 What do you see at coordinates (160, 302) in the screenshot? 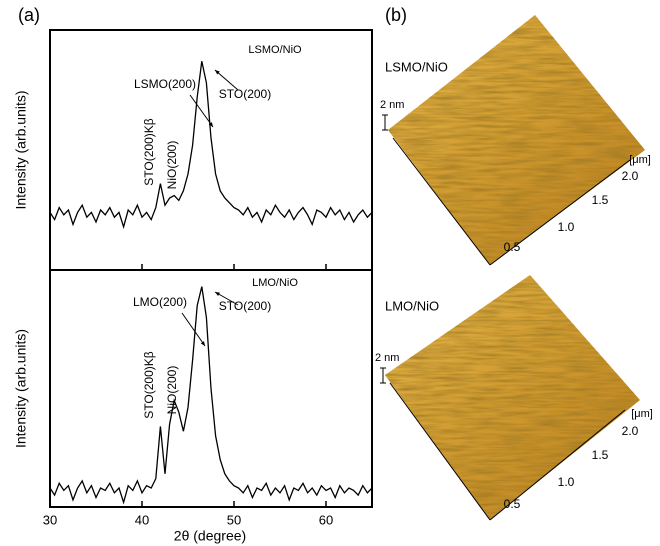
I see `annotation: LMO(200)` at bounding box center [160, 302].